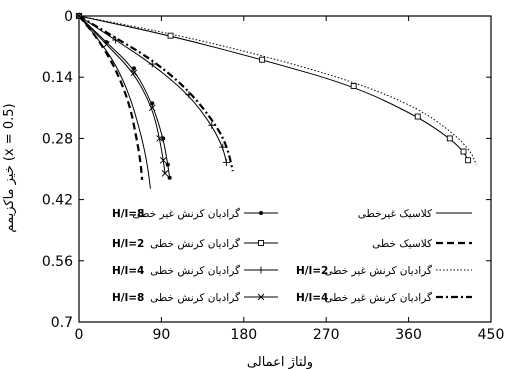  What do you see at coordinates (161, 335) in the screenshot?
I see `x-tick-label: 90` at bounding box center [161, 335].